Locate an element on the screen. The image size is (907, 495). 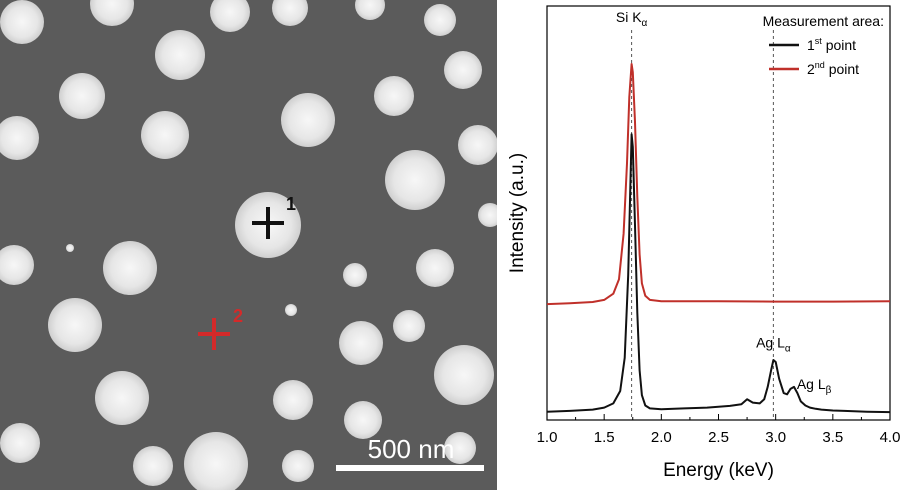
legend-entry-sup: st is located at coordinates (819, 41).